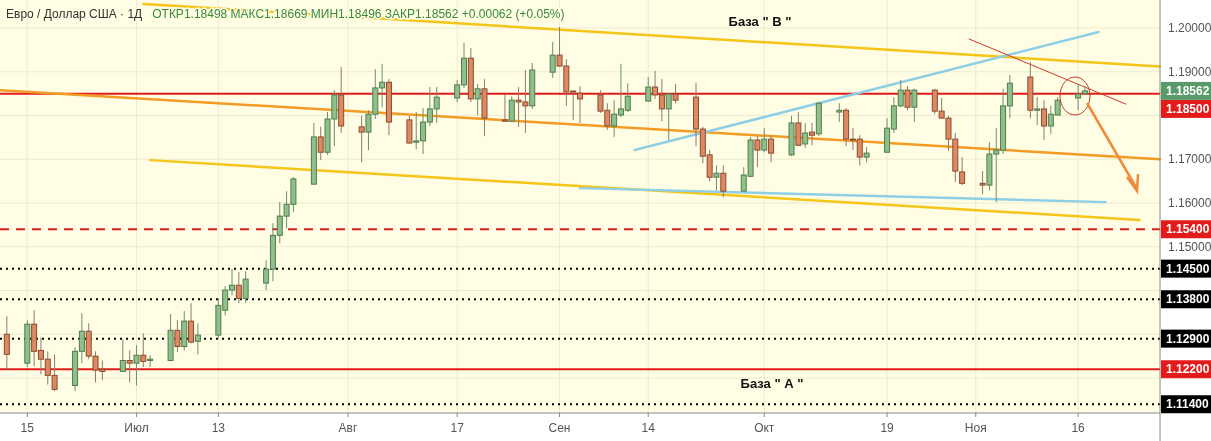 This screenshot has height=441, width=1211. I want to click on x-tick-label: Сен, so click(559, 428).